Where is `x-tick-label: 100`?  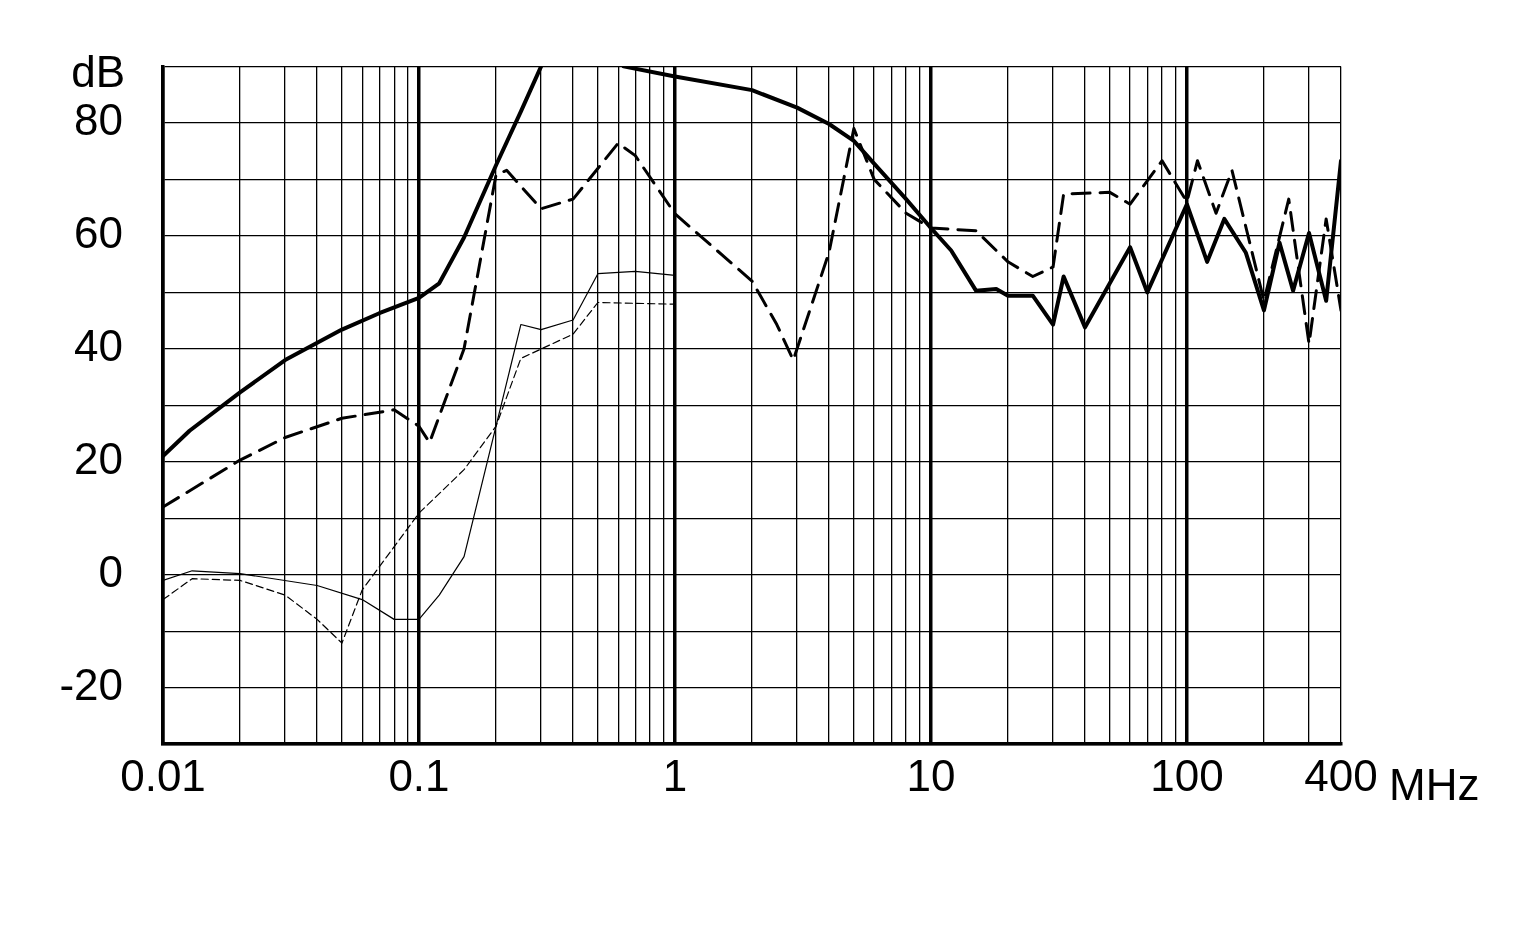
x-tick-label: 100 is located at coordinates (1187, 775).